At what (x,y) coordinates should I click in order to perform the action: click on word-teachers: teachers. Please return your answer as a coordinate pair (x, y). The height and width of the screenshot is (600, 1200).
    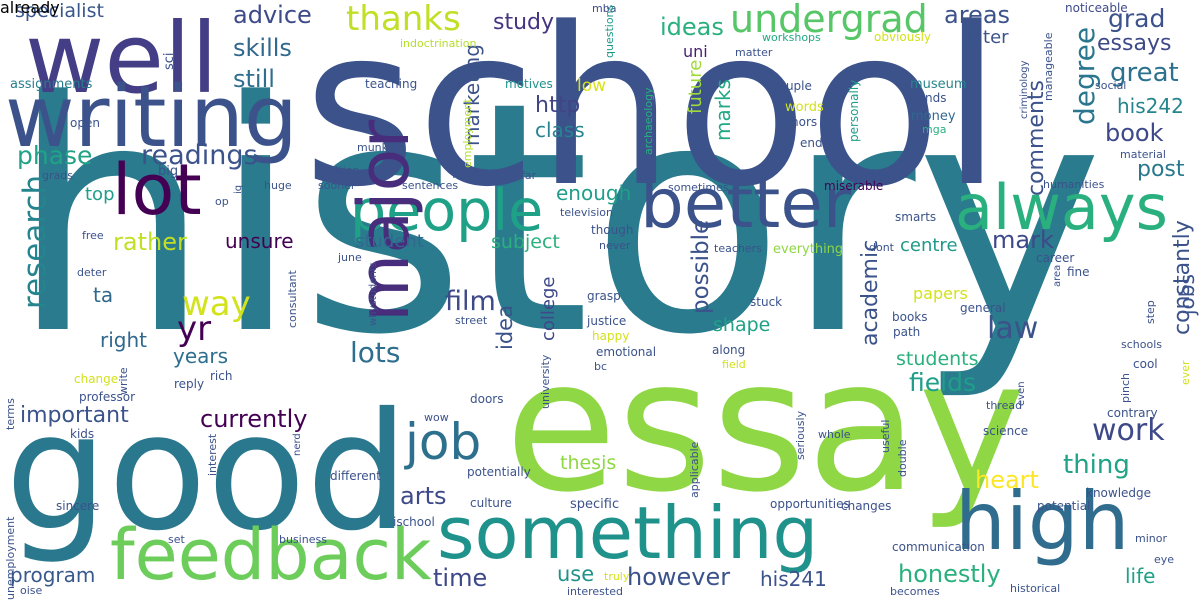
    Looking at the image, I should click on (738, 248).